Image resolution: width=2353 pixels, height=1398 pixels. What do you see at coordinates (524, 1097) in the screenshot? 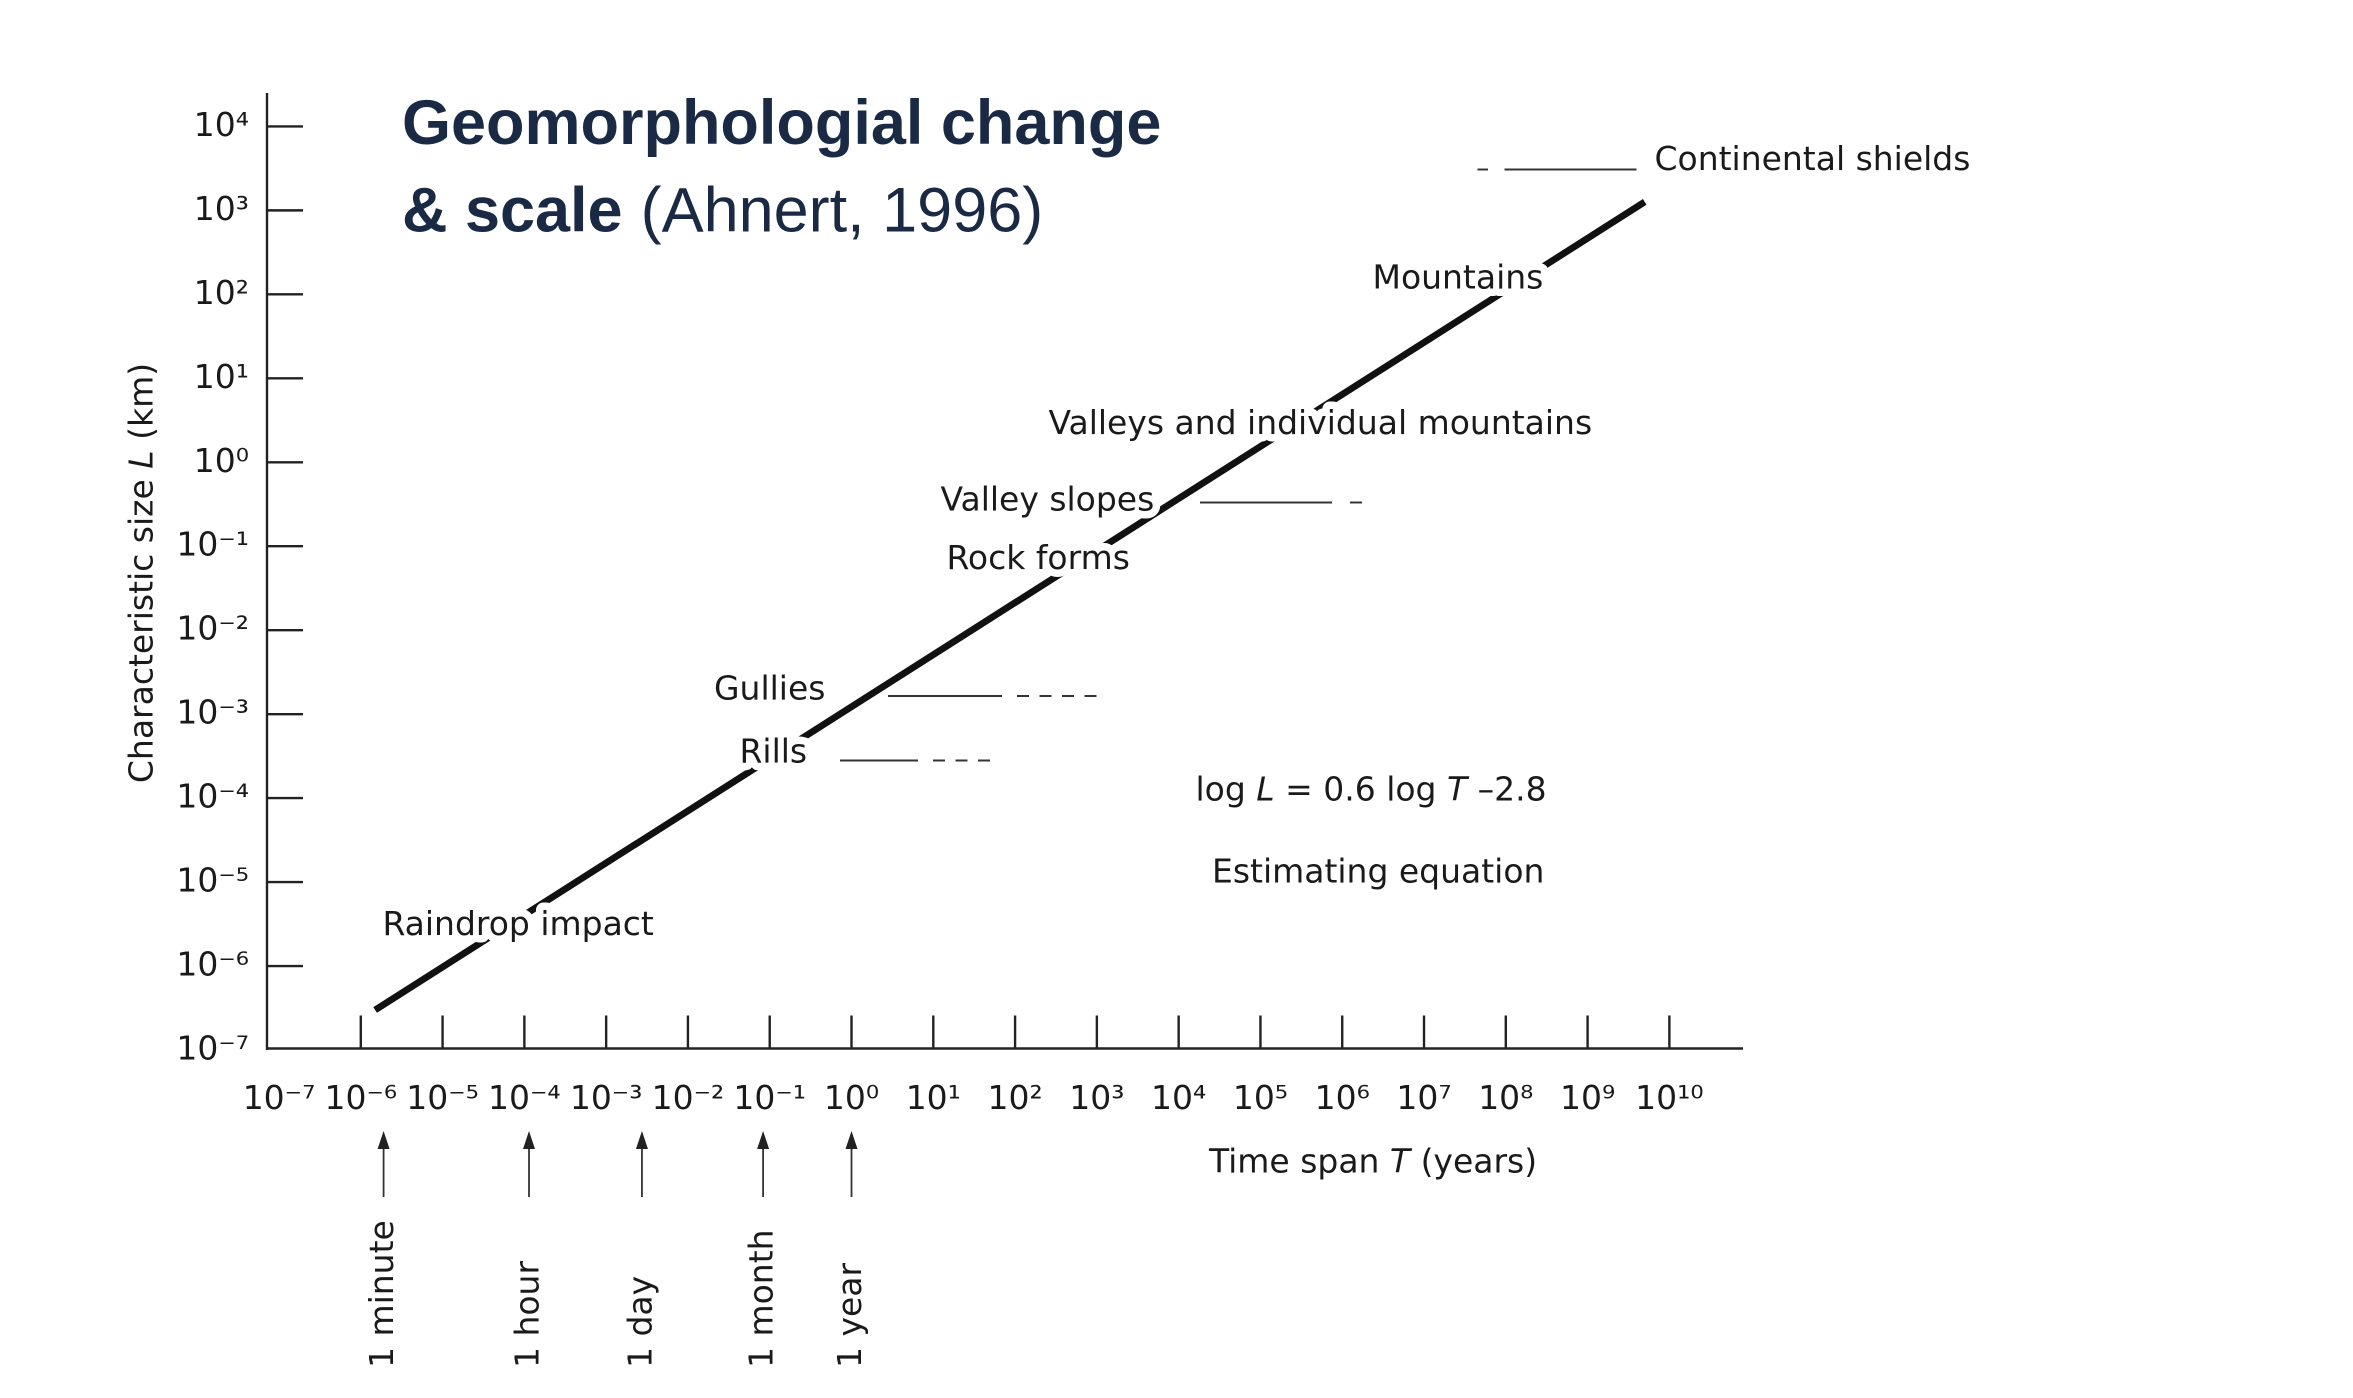
I see `x-tick-label: 10⁻⁴` at bounding box center [524, 1097].